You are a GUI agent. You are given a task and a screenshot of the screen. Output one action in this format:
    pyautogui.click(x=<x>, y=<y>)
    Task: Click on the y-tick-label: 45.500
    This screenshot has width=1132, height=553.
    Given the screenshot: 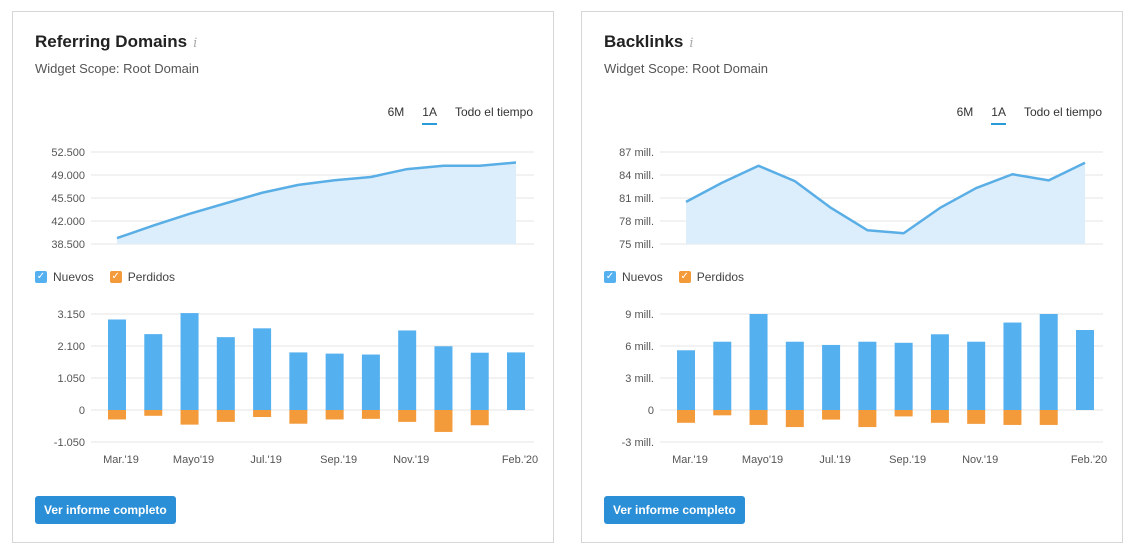 What is the action you would take?
    pyautogui.click(x=68, y=199)
    